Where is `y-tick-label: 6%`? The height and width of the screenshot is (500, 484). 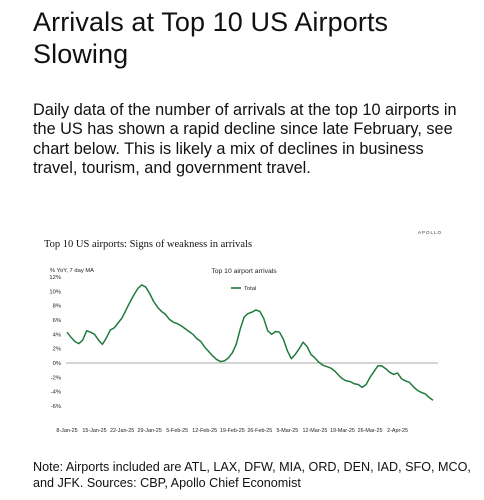 y-tick-label: 6% is located at coordinates (57, 321).